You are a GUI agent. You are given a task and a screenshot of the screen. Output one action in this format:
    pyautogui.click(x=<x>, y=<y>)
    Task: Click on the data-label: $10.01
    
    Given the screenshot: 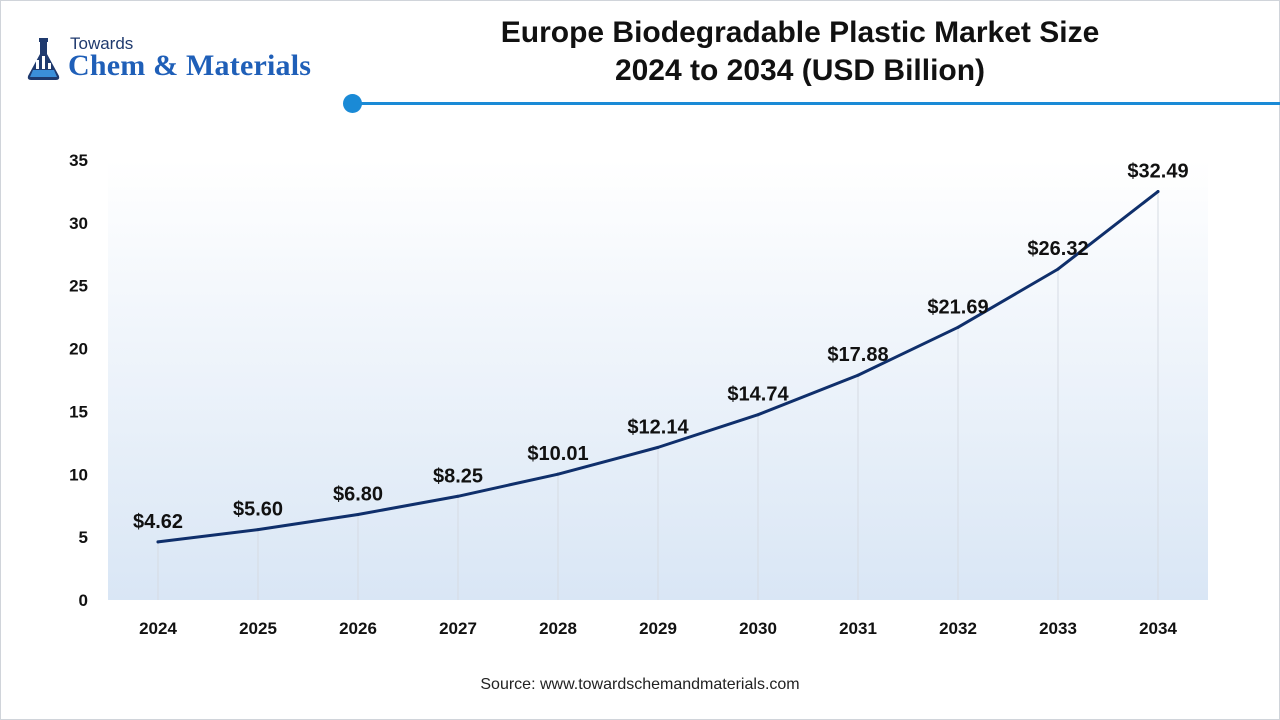 What is the action you would take?
    pyautogui.click(x=557, y=454)
    